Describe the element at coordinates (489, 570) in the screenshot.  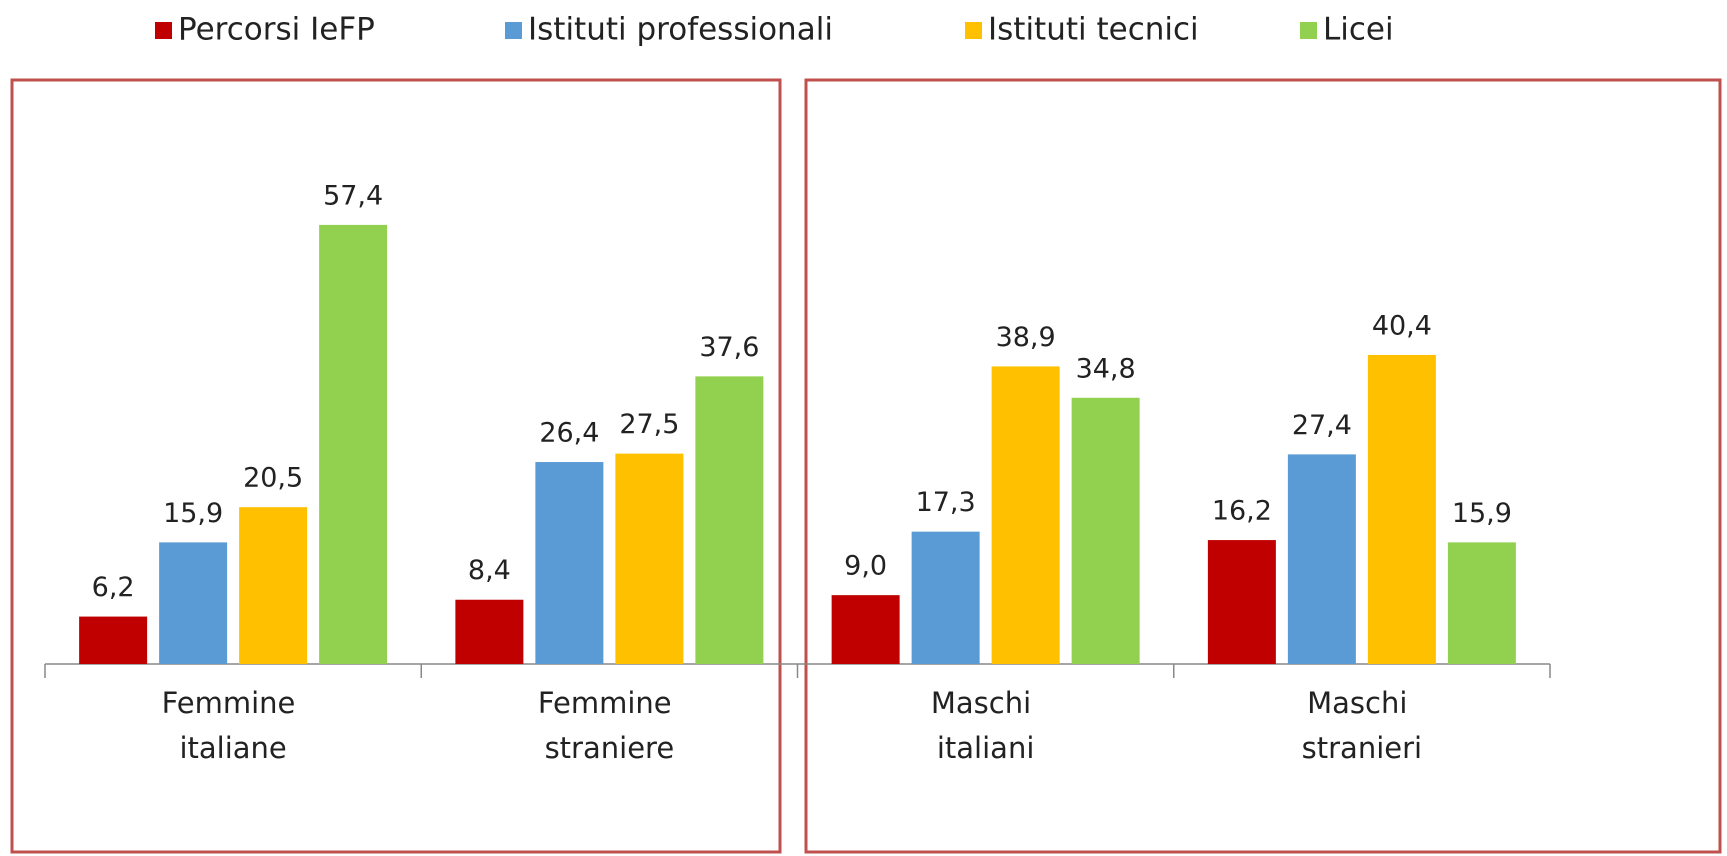
I see `value-label: 8,4` at that location.